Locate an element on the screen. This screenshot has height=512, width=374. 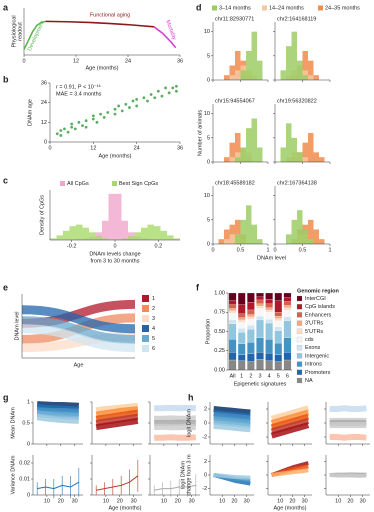
annotation: MAE = 3.4 months is located at coordinates (79, 94).